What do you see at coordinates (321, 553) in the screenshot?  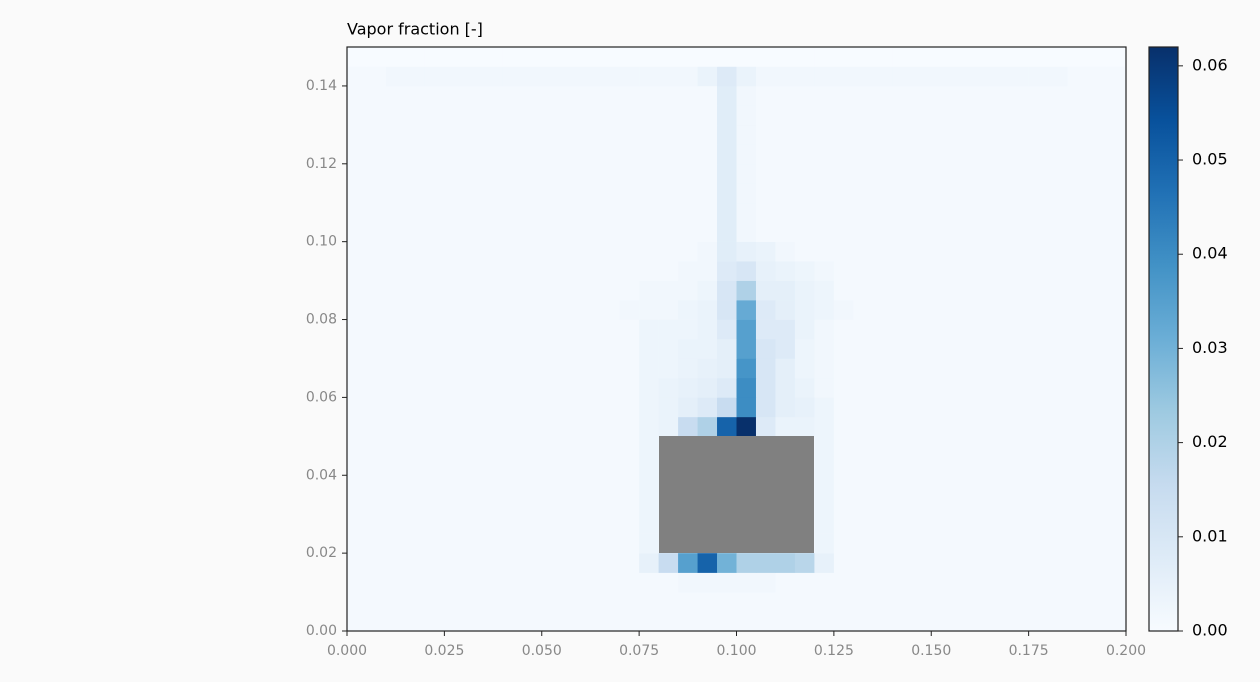 I see `y-tick-label: 0.02` at bounding box center [321, 553].